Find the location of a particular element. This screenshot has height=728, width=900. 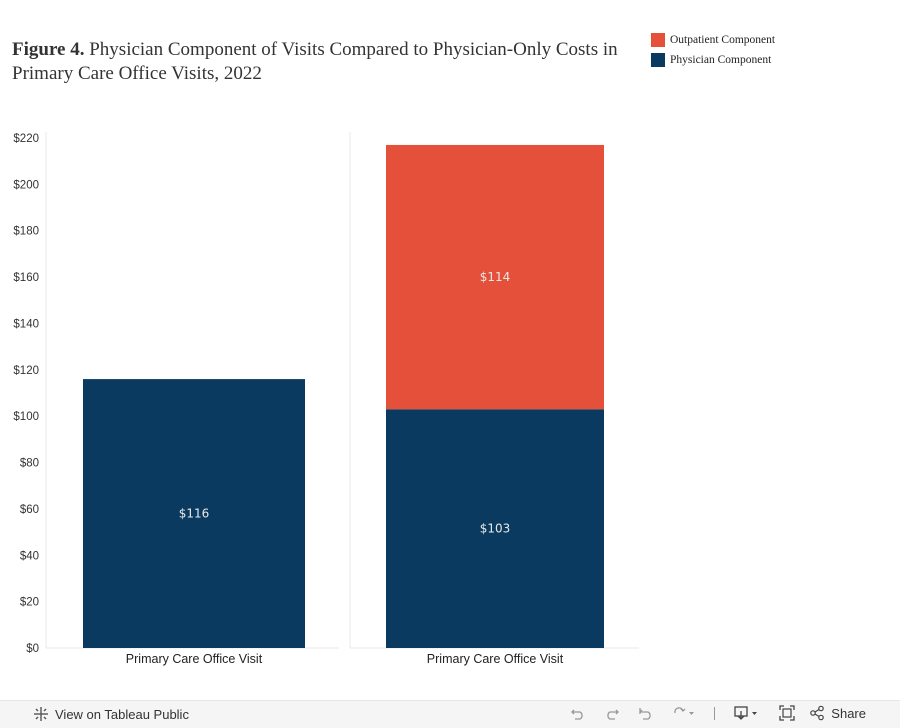

legend-label-physician: Physician Component is located at coordinates (721, 60).